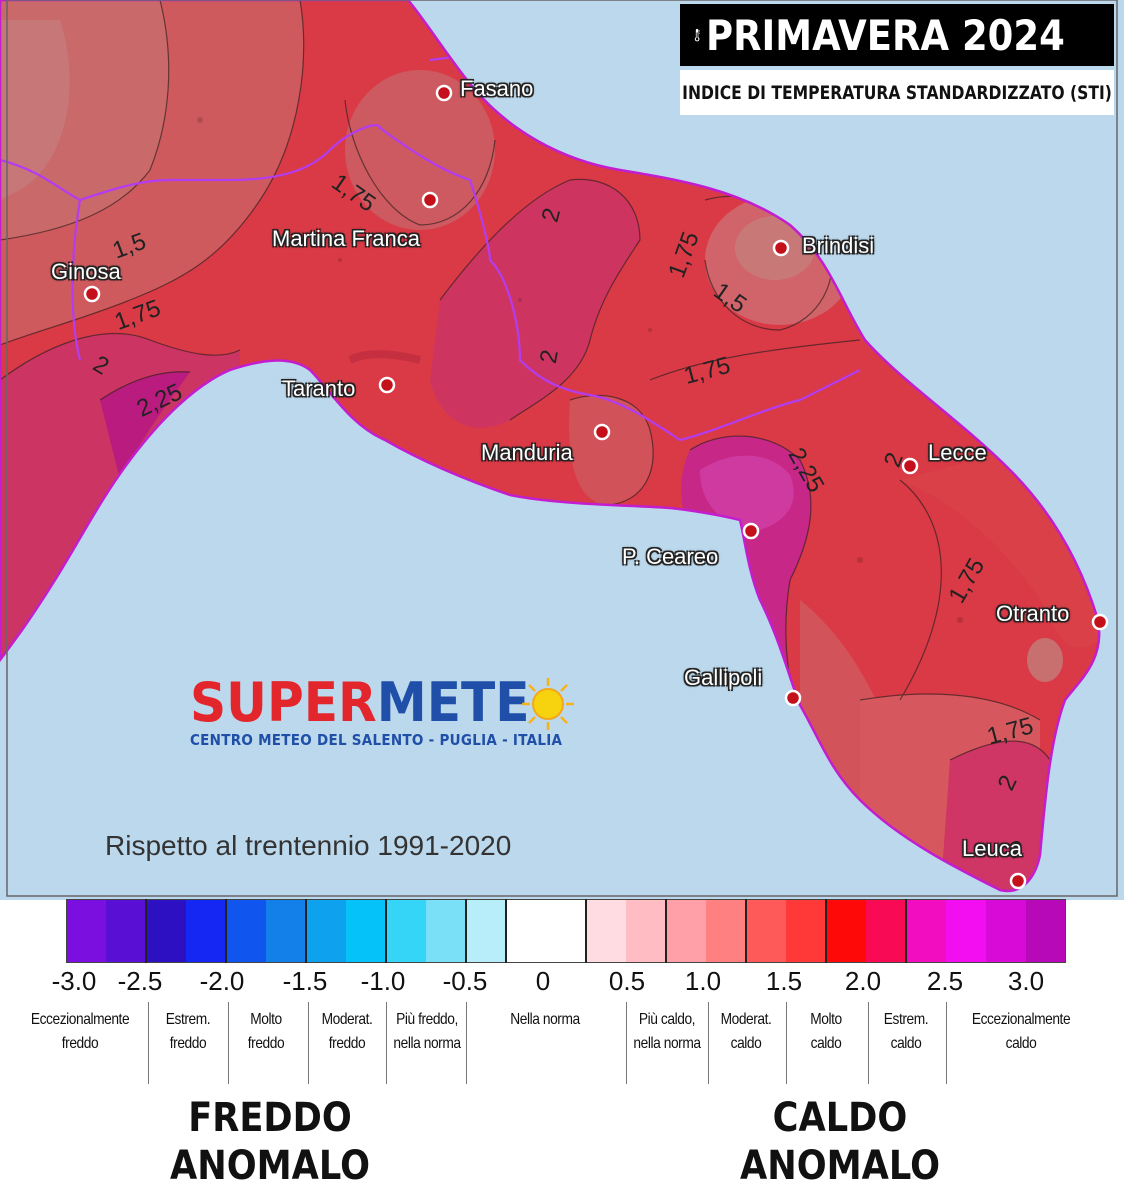 This screenshot has height=1199, width=1124. What do you see at coordinates (910, 466) in the screenshot?
I see `city-marker-lecce` at bounding box center [910, 466].